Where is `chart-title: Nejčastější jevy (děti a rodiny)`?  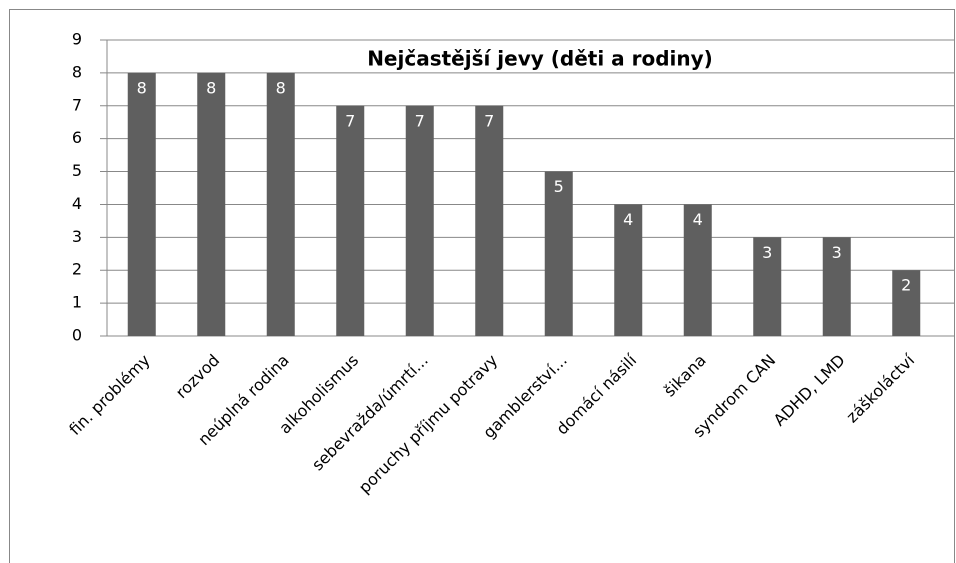 chart-title: Nejčastější jevy (děti a rodiny) is located at coordinates (540, 59).